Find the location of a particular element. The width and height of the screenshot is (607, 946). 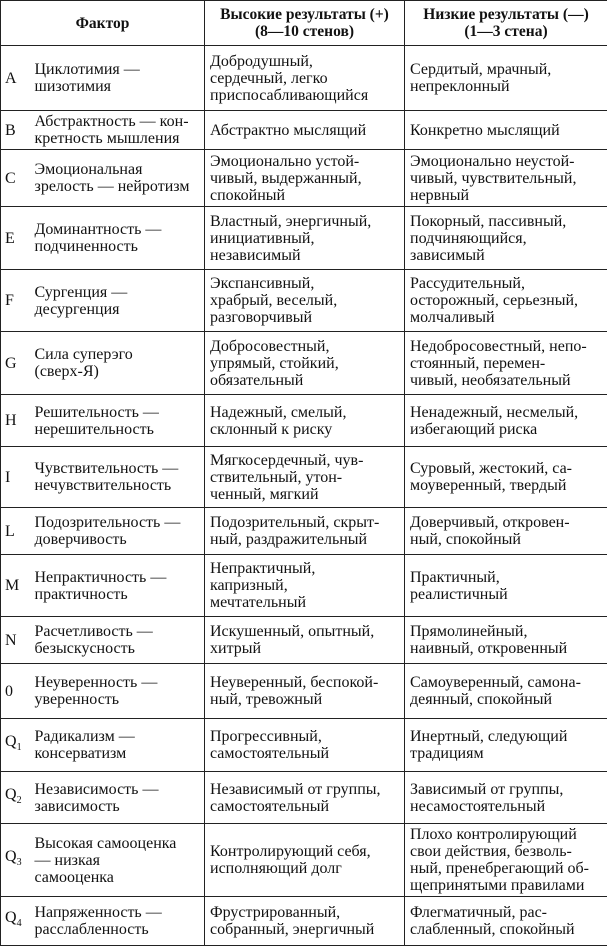

factor-subscript: 4 is located at coordinates (19, 924).